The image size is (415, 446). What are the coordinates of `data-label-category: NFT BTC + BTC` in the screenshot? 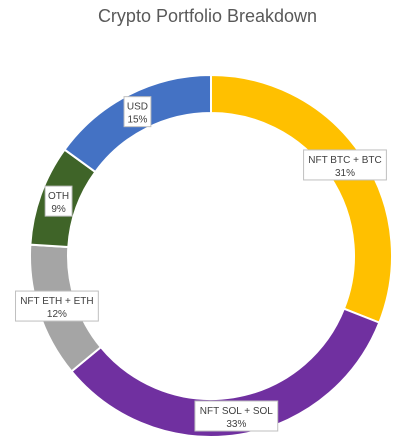 It's located at (344, 160).